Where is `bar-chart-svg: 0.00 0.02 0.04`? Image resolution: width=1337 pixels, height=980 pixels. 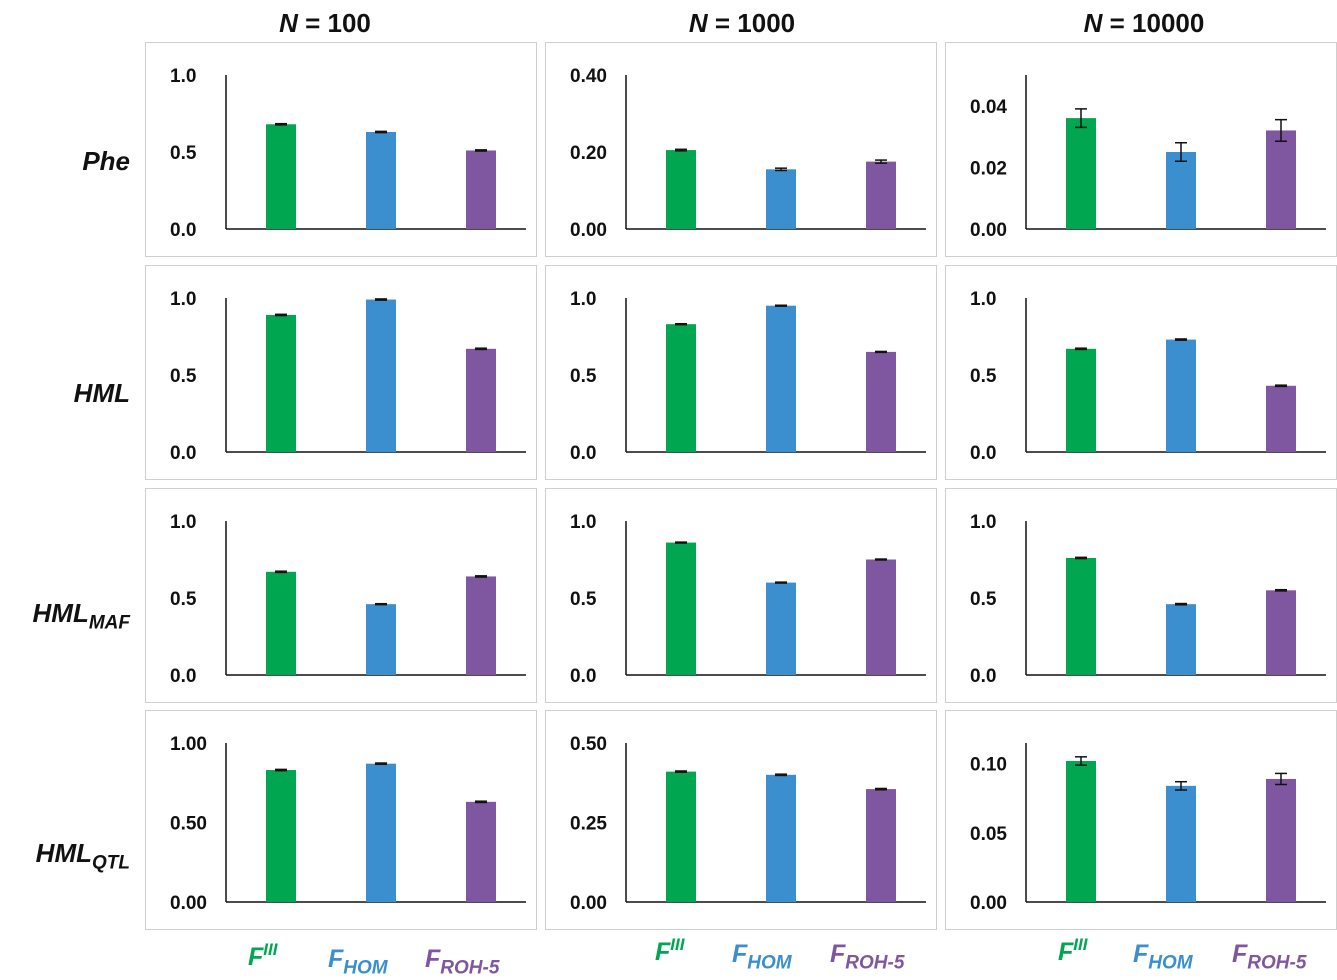 bar-chart-svg: 0.00 0.02 0.04 is located at coordinates (1148, 158).